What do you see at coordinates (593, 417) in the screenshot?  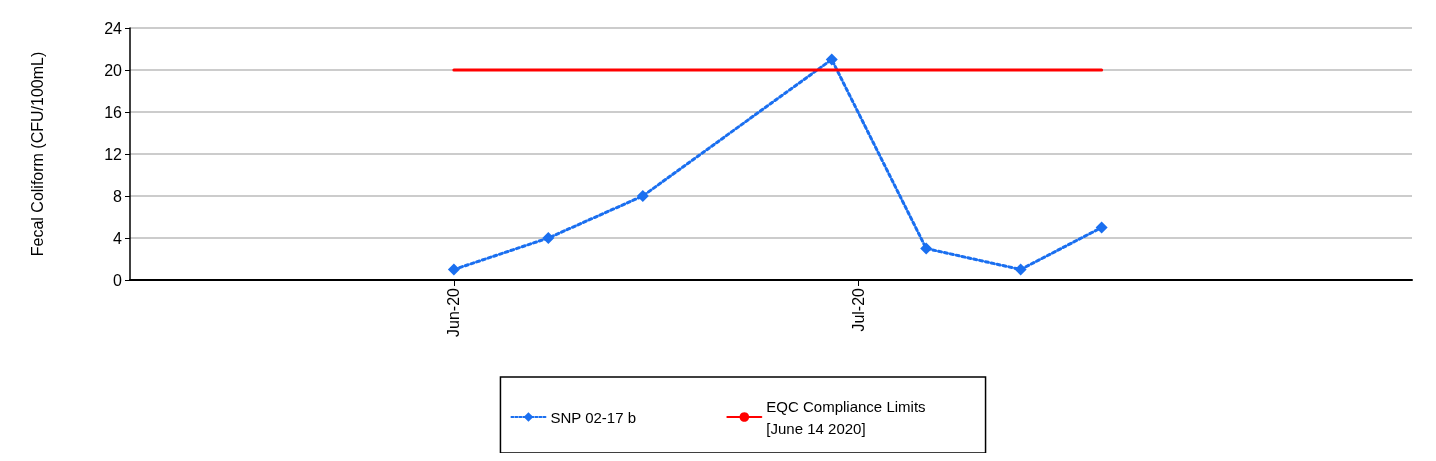 I see `legend-label: SNP 02-17 b` at bounding box center [593, 417].